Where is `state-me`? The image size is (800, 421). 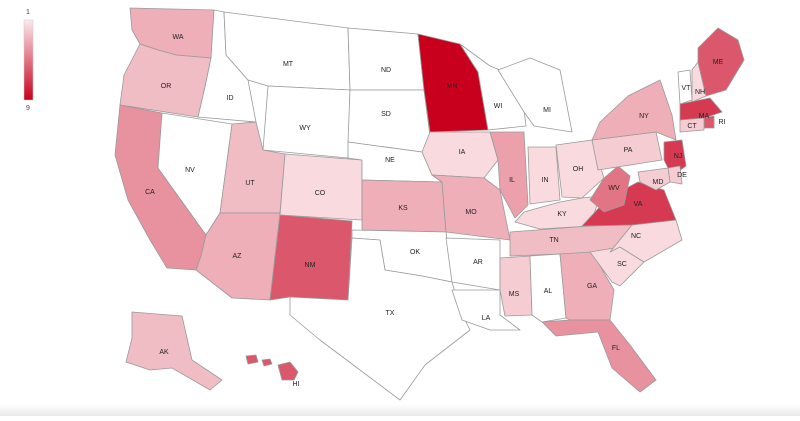
state-me is located at coordinates (721, 62).